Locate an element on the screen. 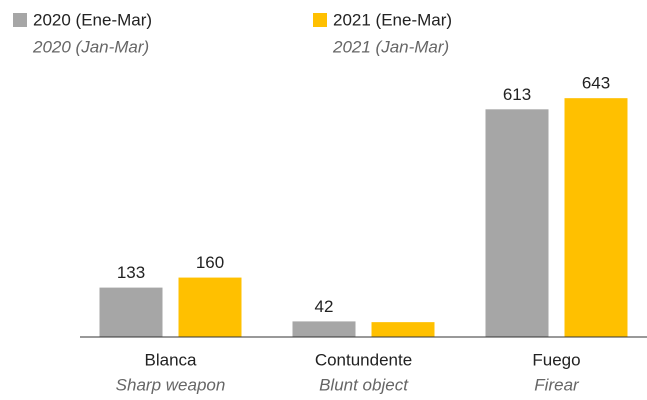 Image resolution: width=647 pixels, height=400 pixels. legend-label-translation: 2021 (Jan-Mar) is located at coordinates (390, 46).